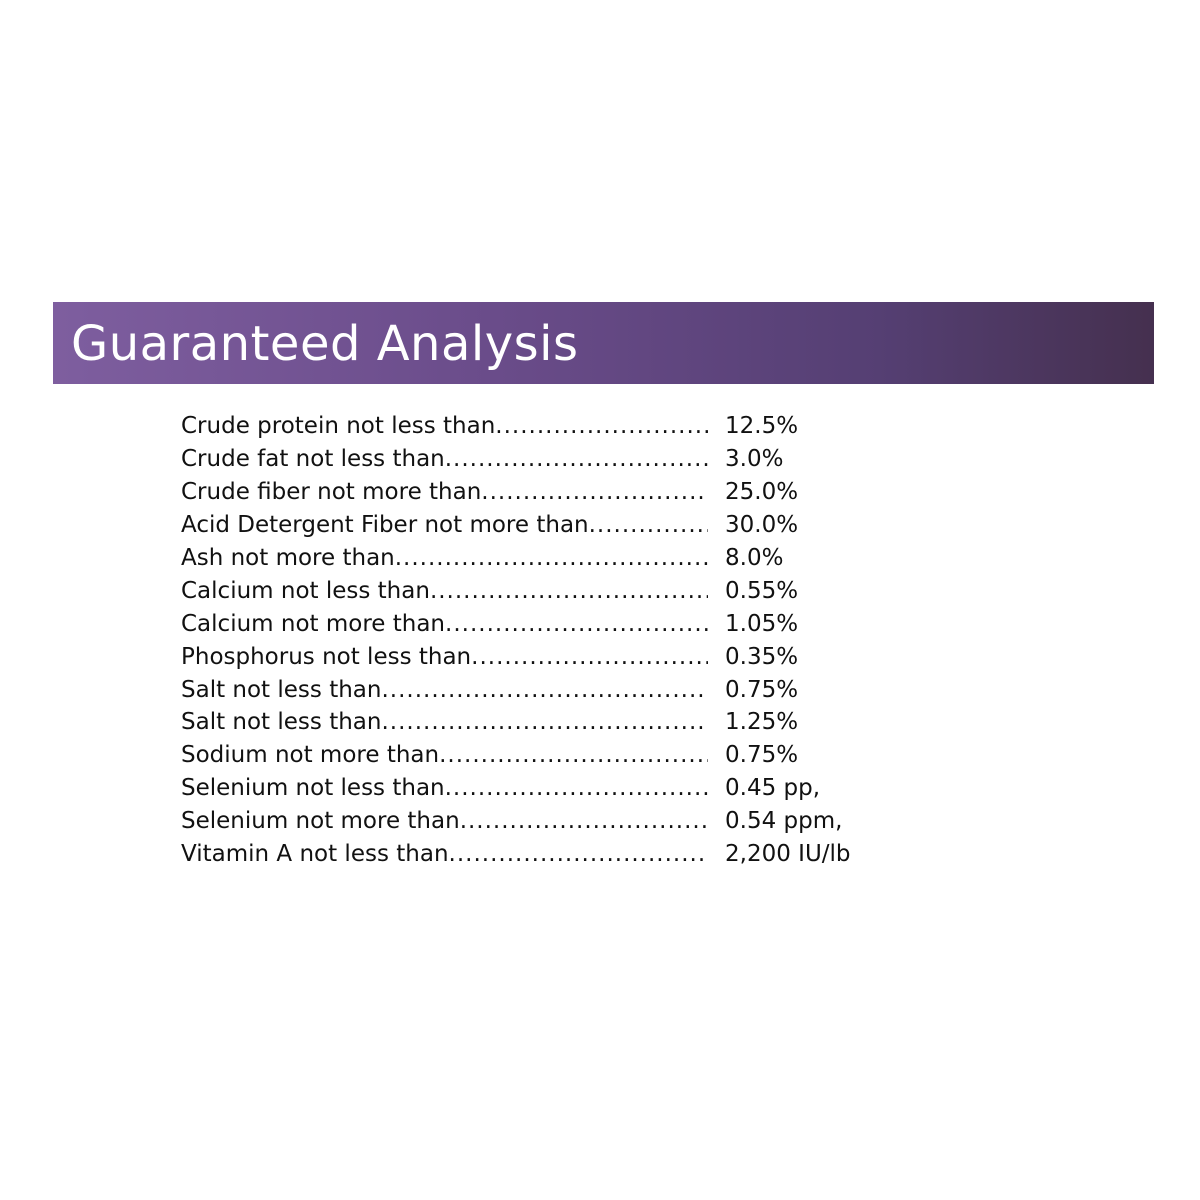 Image resolution: width=1200 pixels, height=1200 pixels. I want to click on row-label-with-leader: Sodium not more than, so click(444, 755).